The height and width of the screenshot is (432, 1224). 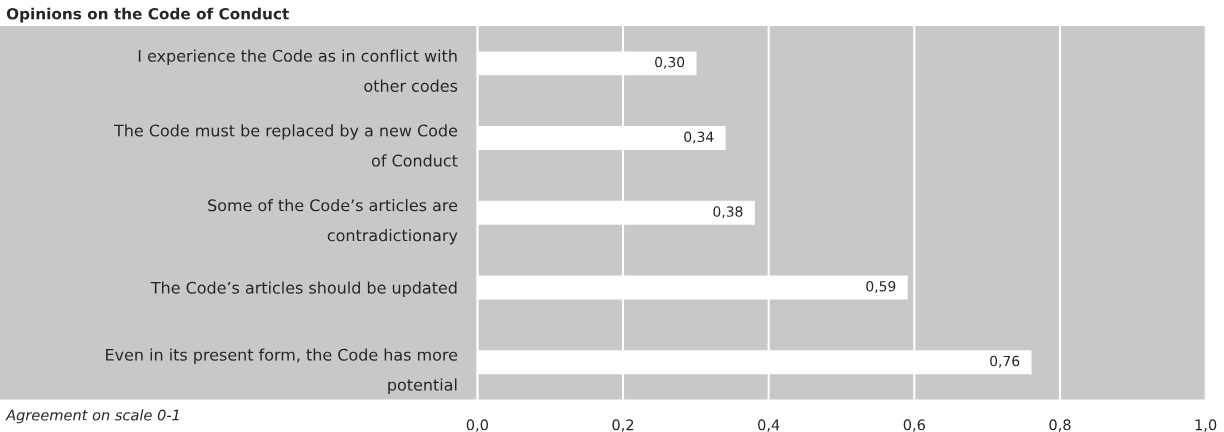 What do you see at coordinates (670, 62) in the screenshot?
I see `data-label: 0,30` at bounding box center [670, 62].